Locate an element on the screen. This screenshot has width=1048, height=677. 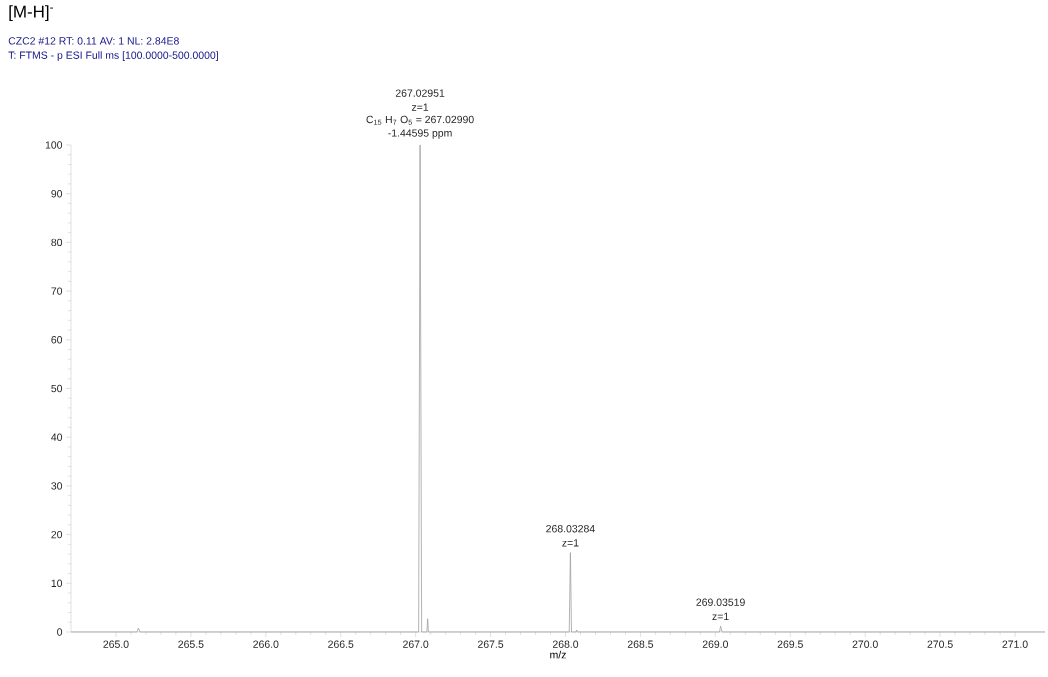
x-axis-title: m/z is located at coordinates (558, 654).